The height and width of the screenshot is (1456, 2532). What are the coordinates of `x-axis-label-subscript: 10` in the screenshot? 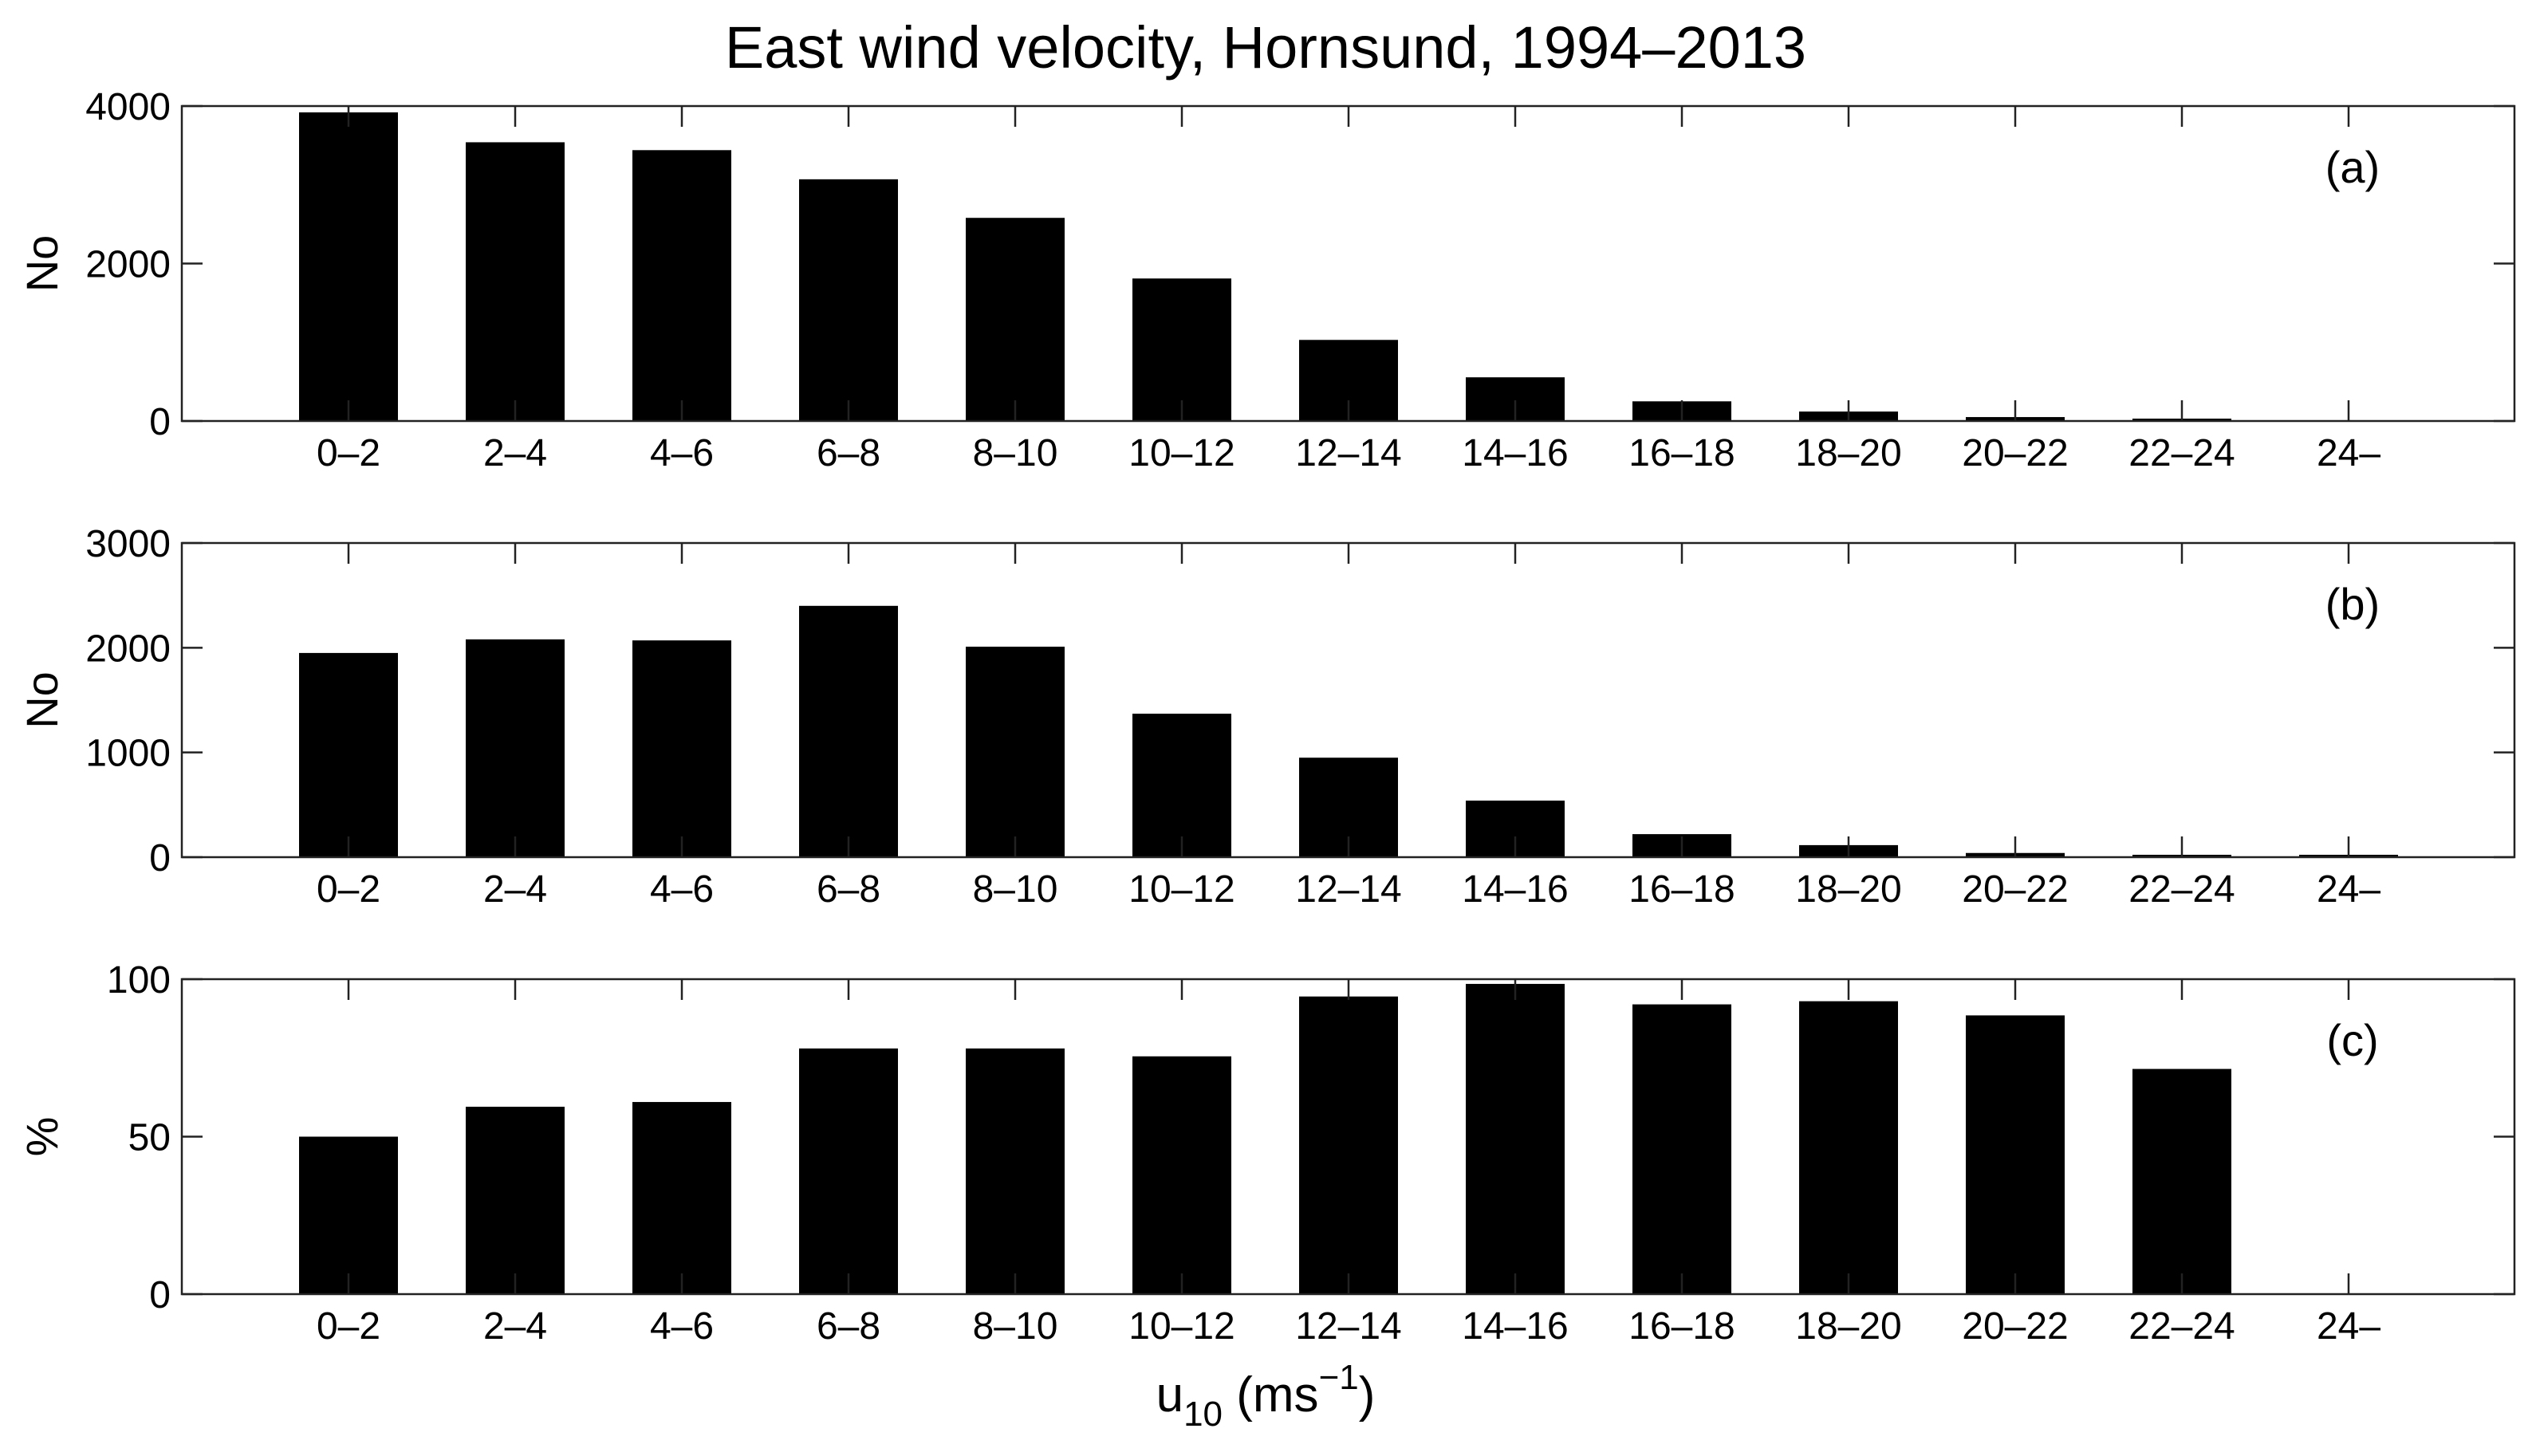 It's located at (1203, 1414).